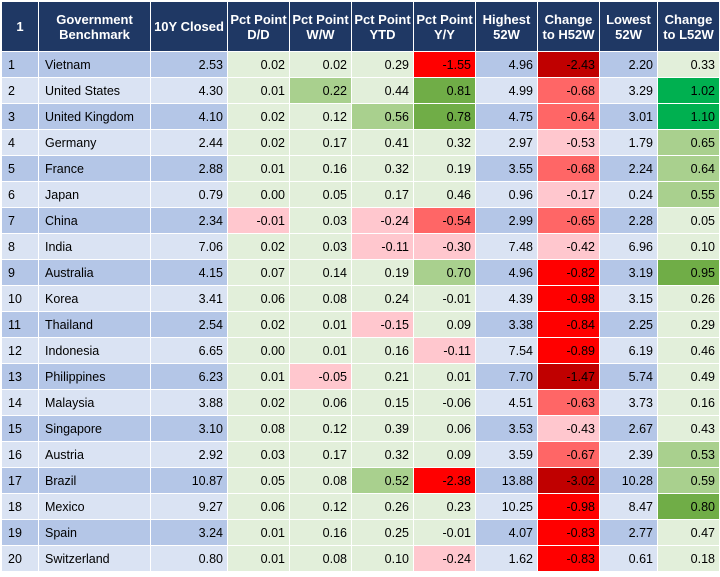 This screenshot has height=577, width=720. Describe the element at coordinates (506, 64) in the screenshot. I see `cell-high: 4.96` at that location.